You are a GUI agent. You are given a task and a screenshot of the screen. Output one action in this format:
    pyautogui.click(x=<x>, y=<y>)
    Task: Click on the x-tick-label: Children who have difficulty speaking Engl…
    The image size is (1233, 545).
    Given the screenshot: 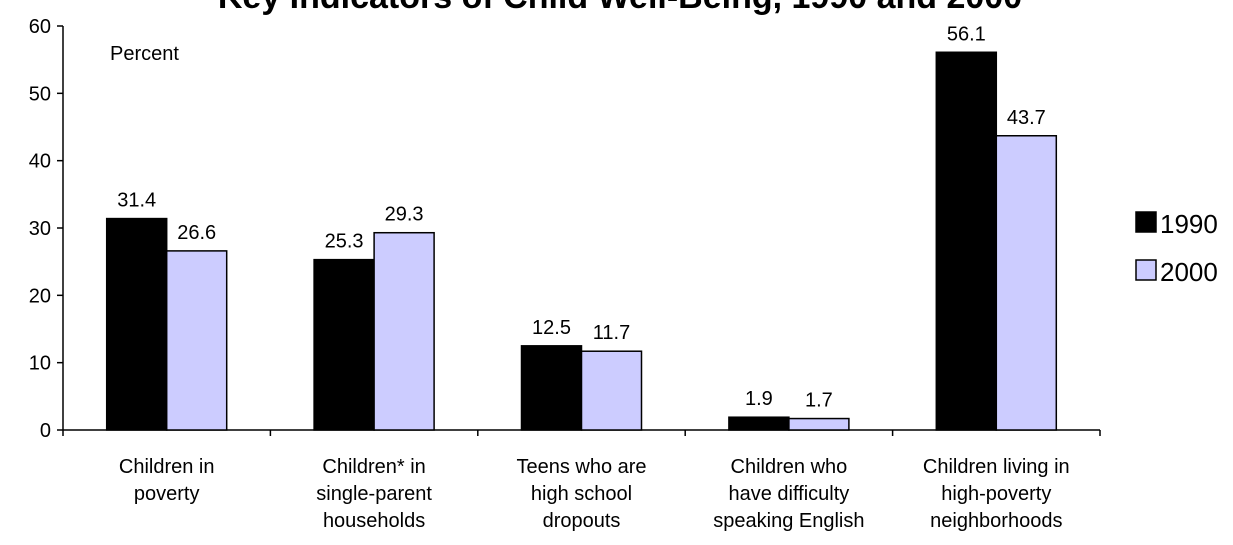 What is the action you would take?
    pyautogui.click(x=788, y=494)
    